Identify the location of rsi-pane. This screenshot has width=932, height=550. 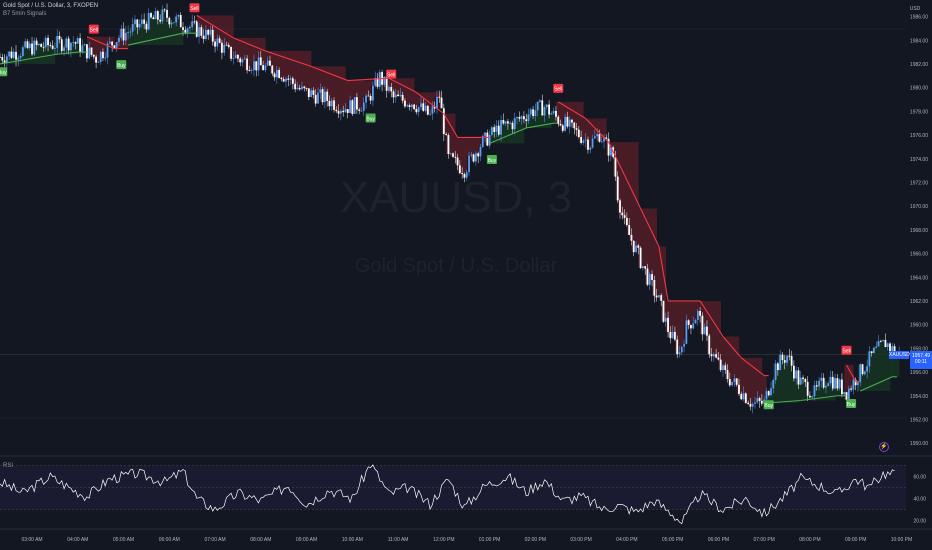
(453, 494).